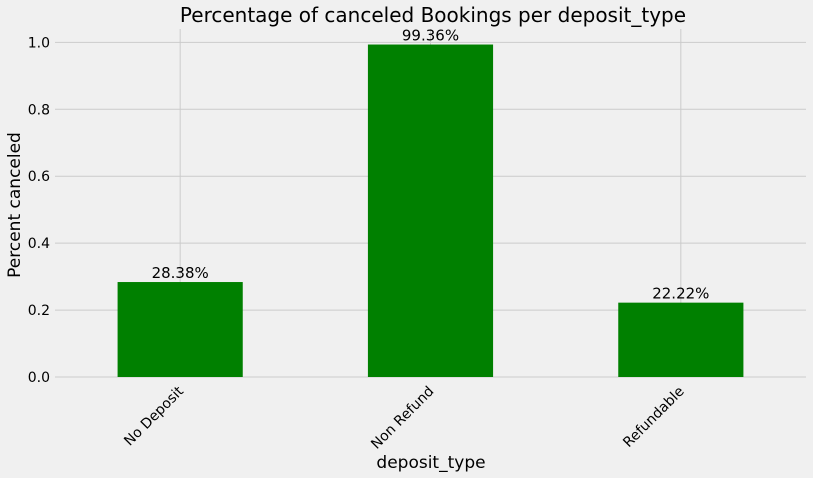 The width and height of the screenshot is (813, 478). Describe the element at coordinates (39, 244) in the screenshot. I see `y-tick-label: 0.4` at that location.